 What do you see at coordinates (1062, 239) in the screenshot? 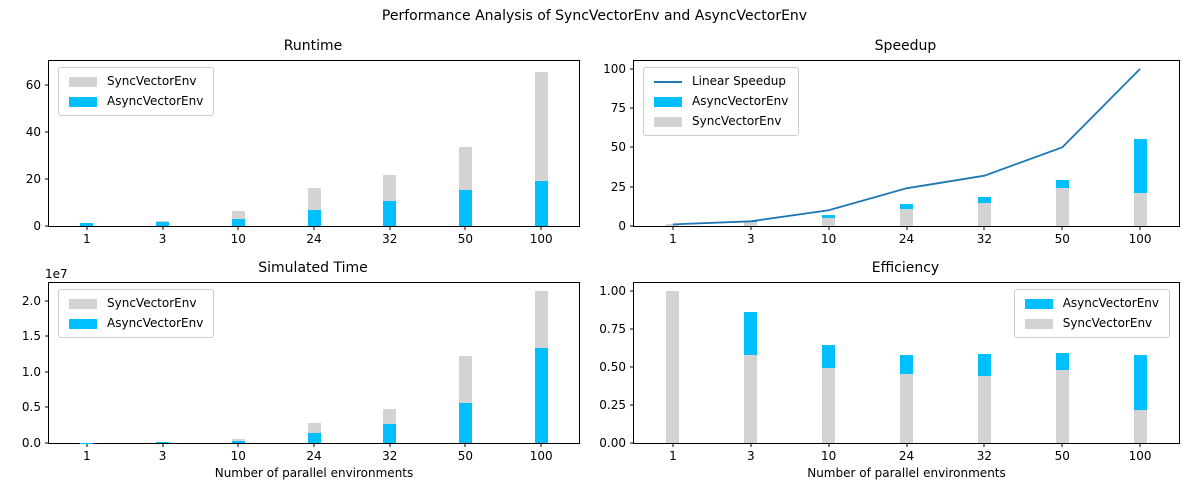
I see `x-tick-label: 50` at bounding box center [1062, 239].